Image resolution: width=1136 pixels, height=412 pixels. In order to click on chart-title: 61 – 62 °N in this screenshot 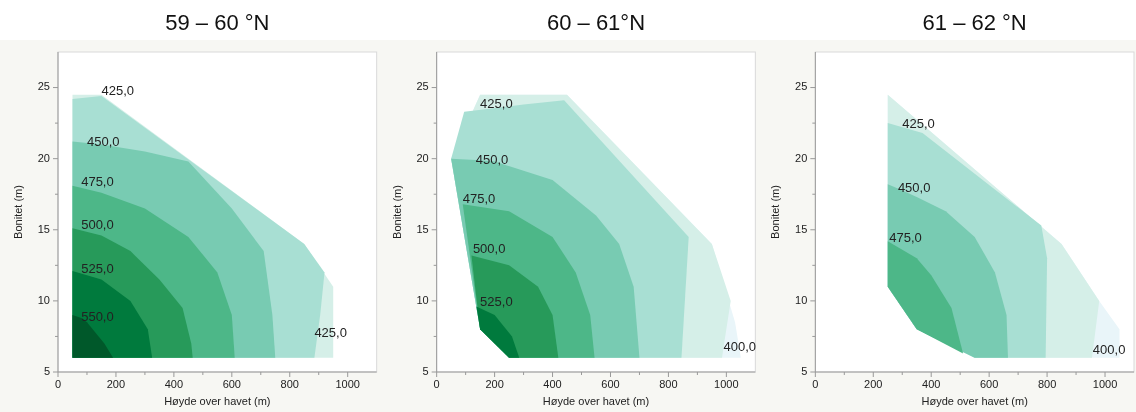, I will do `click(974, 22)`.